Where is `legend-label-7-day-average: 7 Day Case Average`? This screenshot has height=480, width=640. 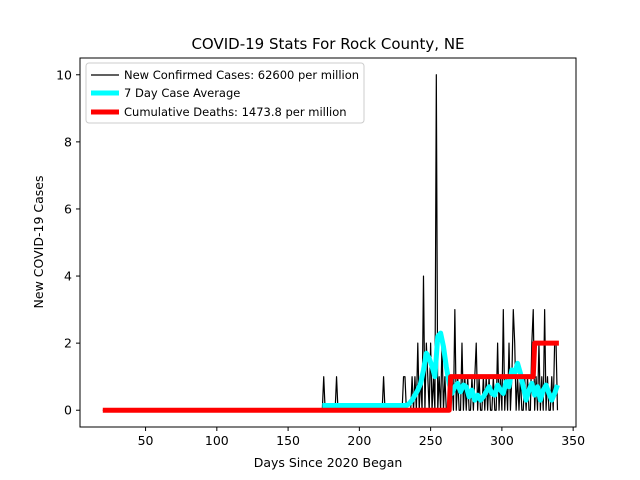
legend-label-7-day-average: 7 Day Case Average is located at coordinates (182, 93).